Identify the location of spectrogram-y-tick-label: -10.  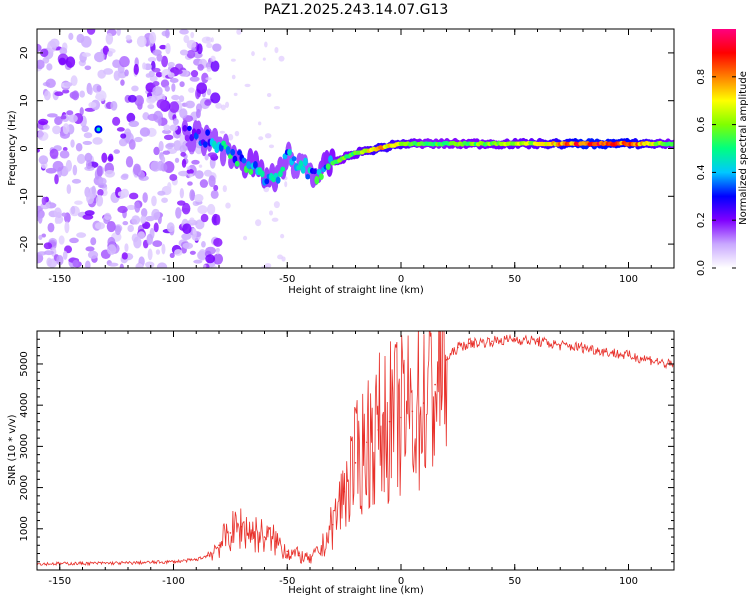
(24, 196).